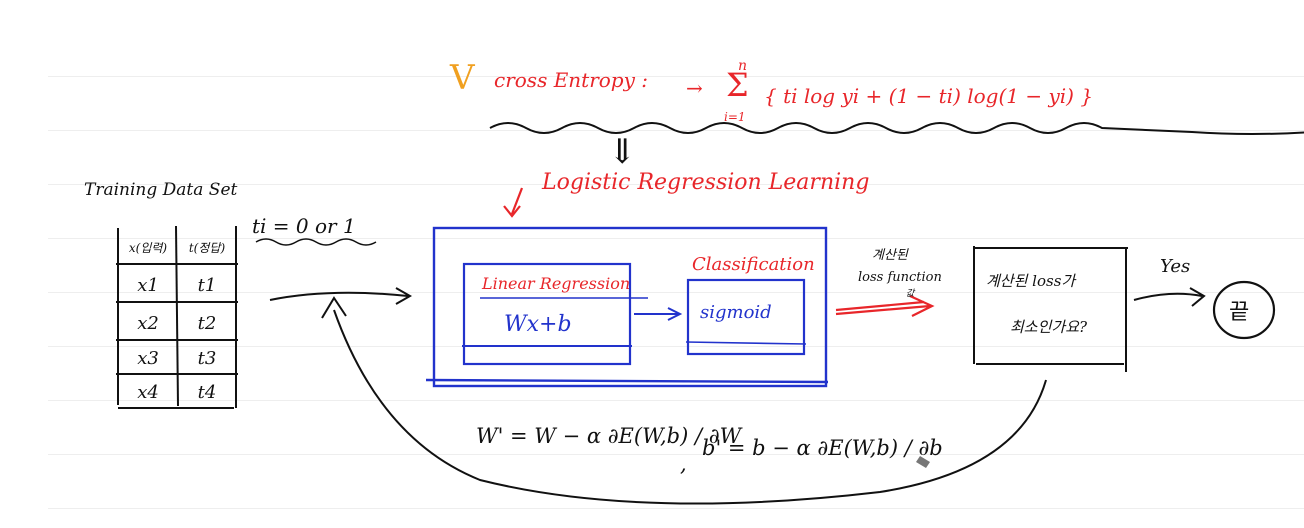  What do you see at coordinates (148, 392) in the screenshot?
I see `table-cell: x4` at bounding box center [148, 392].